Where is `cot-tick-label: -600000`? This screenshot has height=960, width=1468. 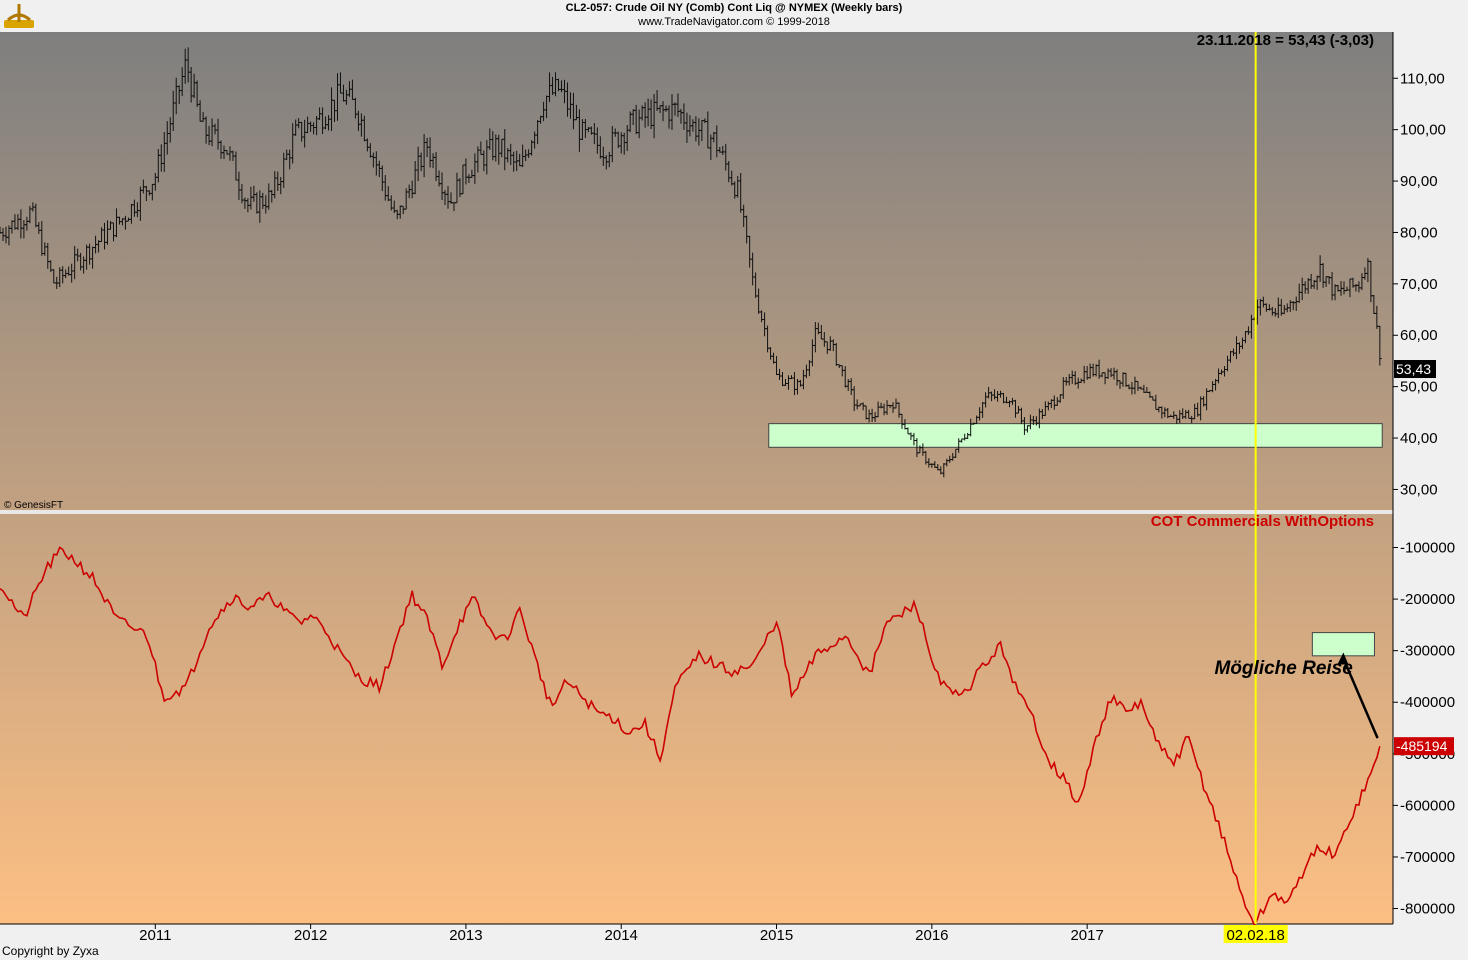
cot-tick-label: -600000 is located at coordinates (1427, 805).